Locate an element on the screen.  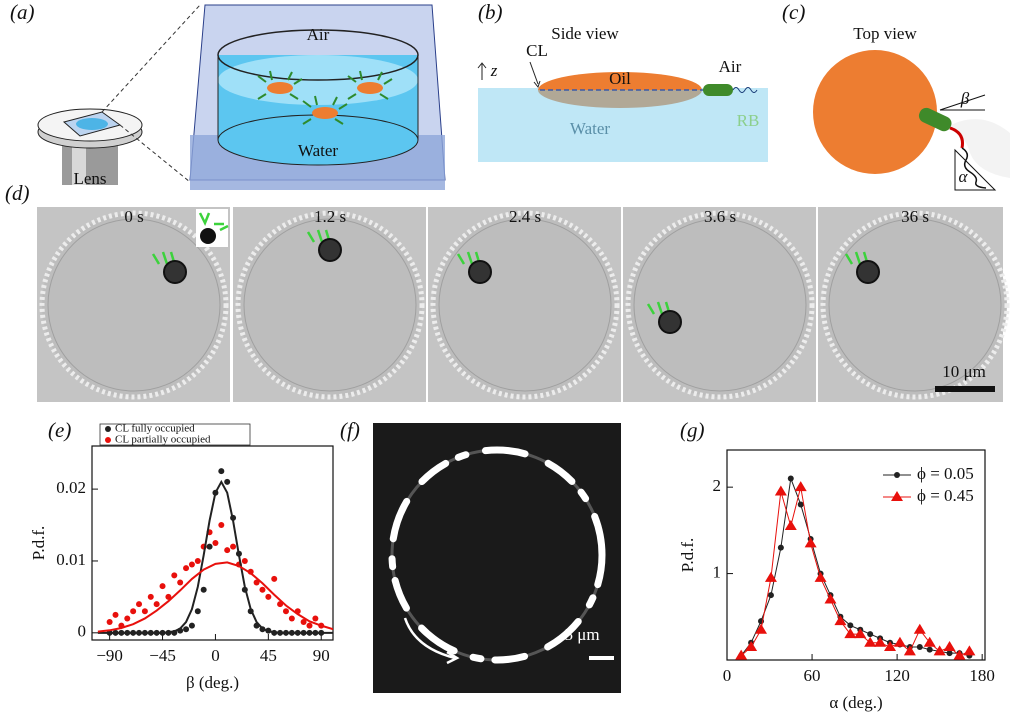
hook is located at coordinates (956, 137).